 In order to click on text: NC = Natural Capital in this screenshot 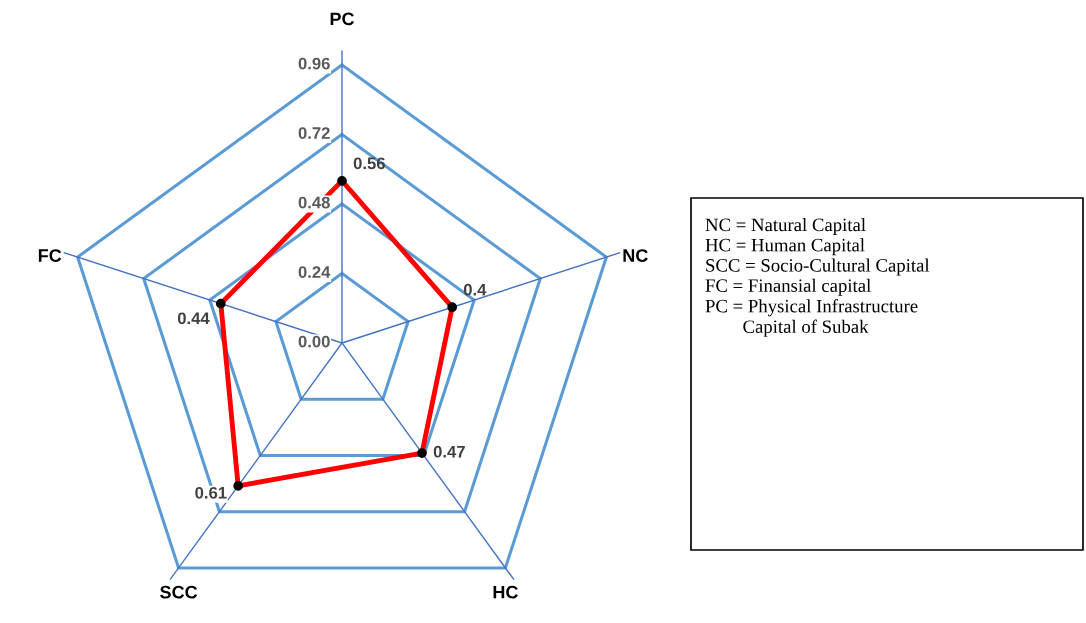, I will do `click(785, 226)`.